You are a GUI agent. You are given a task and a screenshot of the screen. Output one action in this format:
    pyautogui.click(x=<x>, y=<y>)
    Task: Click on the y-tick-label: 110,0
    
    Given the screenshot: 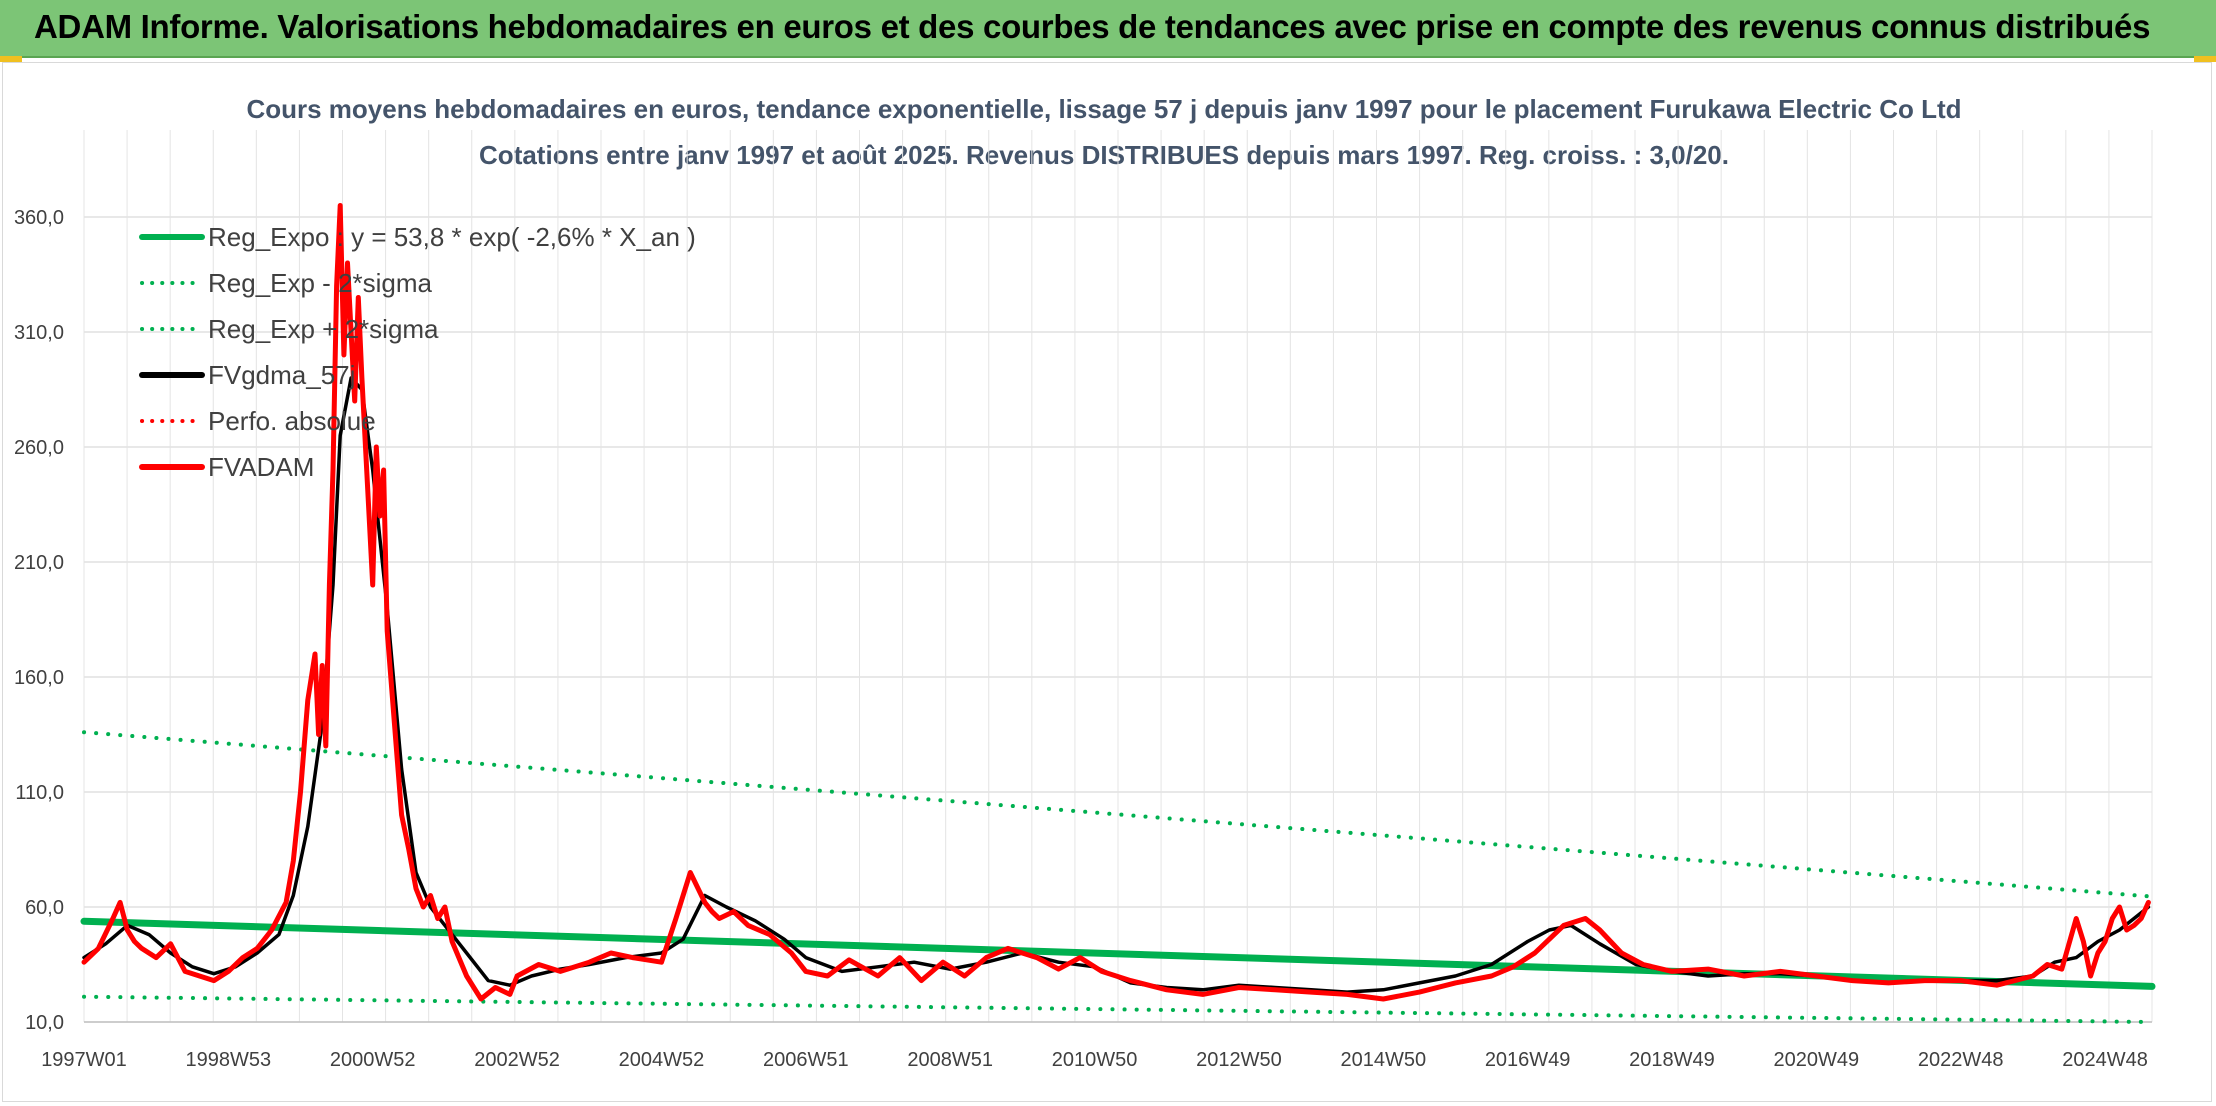 What is the action you would take?
    pyautogui.click(x=39, y=793)
    